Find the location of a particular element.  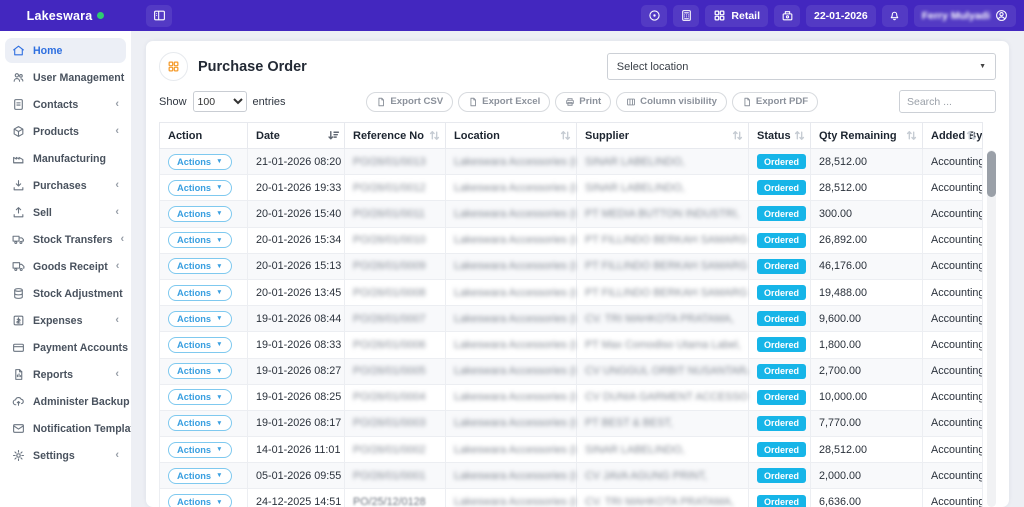

status-cell: Ordered is located at coordinates (779, 397).